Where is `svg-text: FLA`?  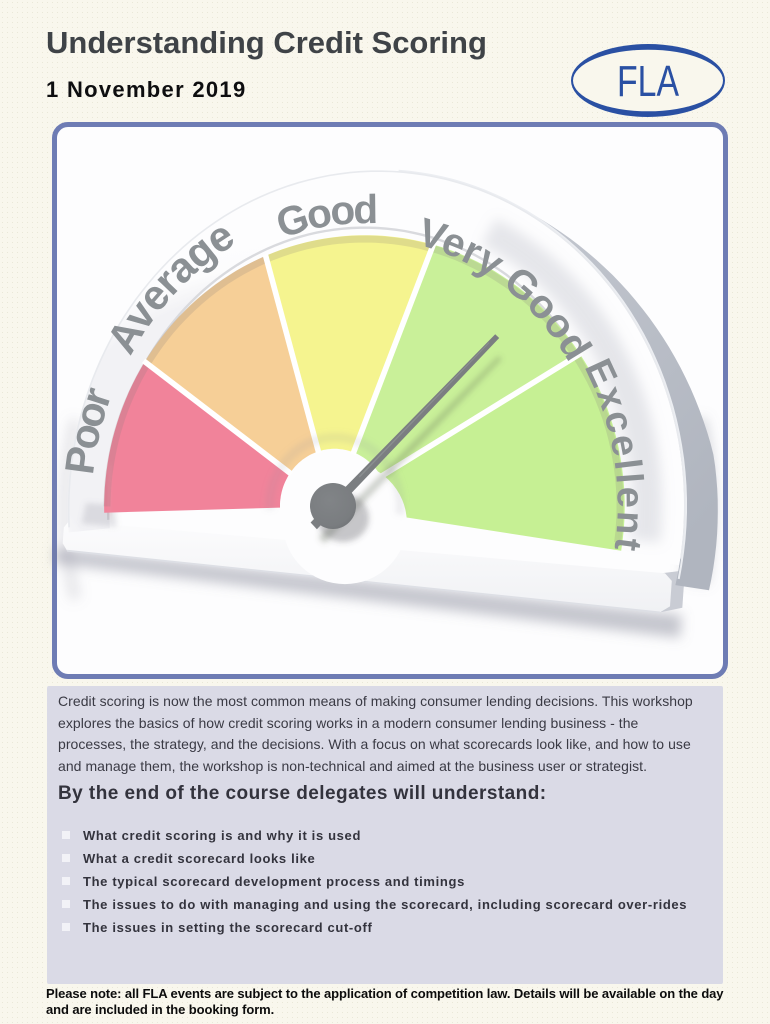 svg-text: FLA is located at coordinates (648, 81).